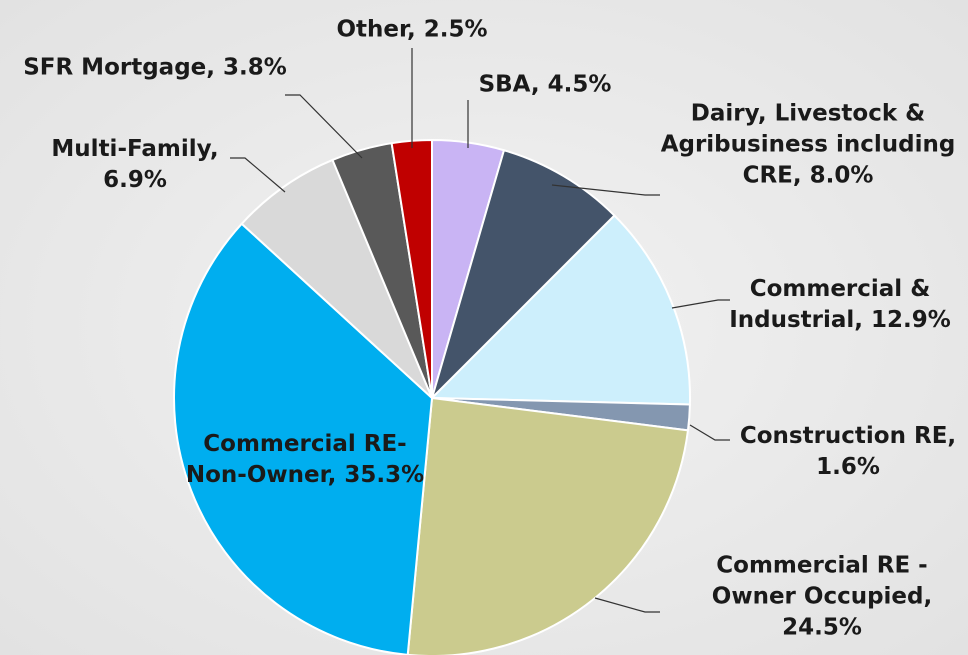 The width and height of the screenshot is (968, 655). I want to click on slice-label: Commercial RE - Owner Occupied, 24.5%, so click(822, 596).